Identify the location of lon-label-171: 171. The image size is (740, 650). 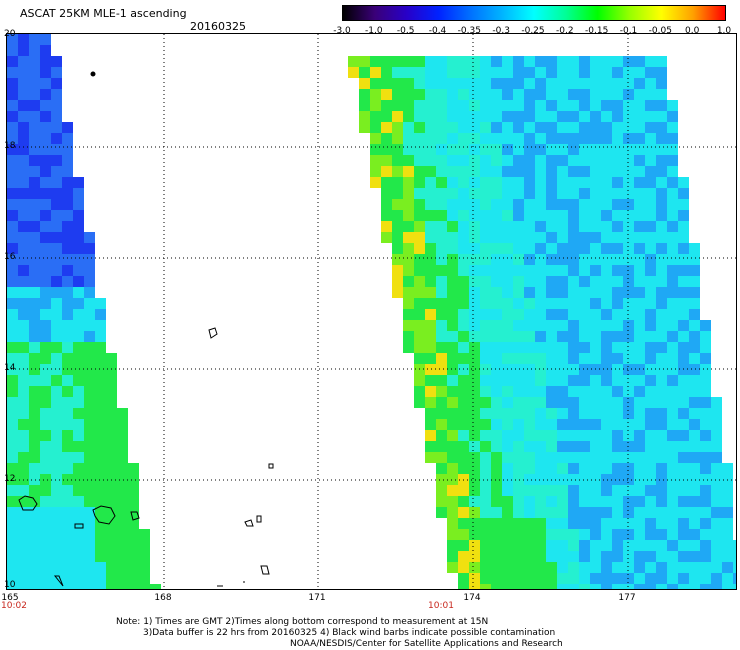
(317, 598).